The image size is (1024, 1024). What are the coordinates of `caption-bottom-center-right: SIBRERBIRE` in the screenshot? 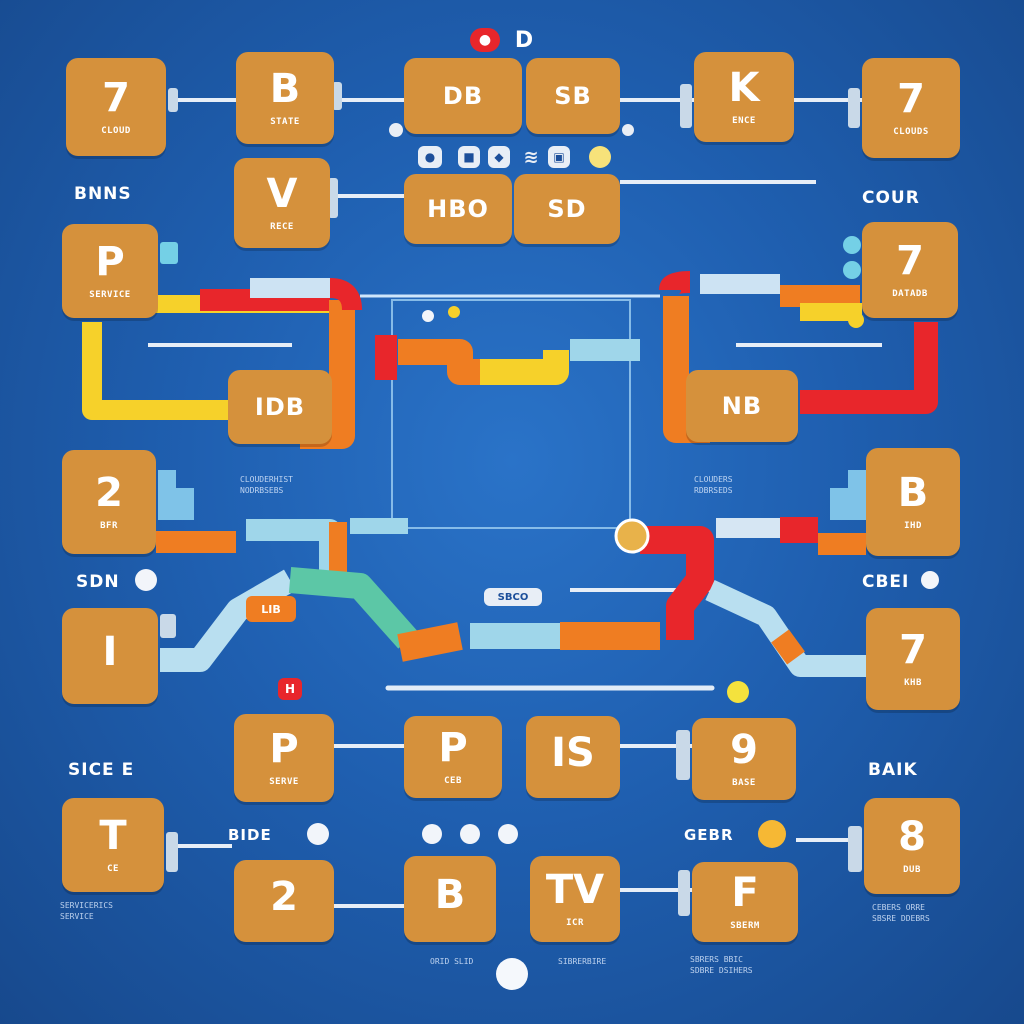 It's located at (582, 961).